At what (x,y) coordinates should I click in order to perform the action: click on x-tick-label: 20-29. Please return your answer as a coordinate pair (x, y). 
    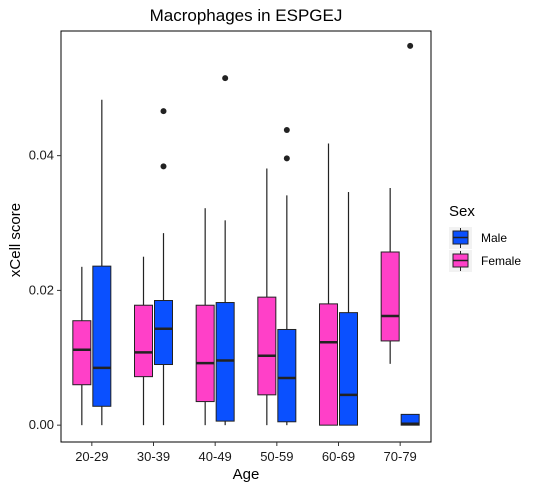
    Looking at the image, I should click on (91, 456).